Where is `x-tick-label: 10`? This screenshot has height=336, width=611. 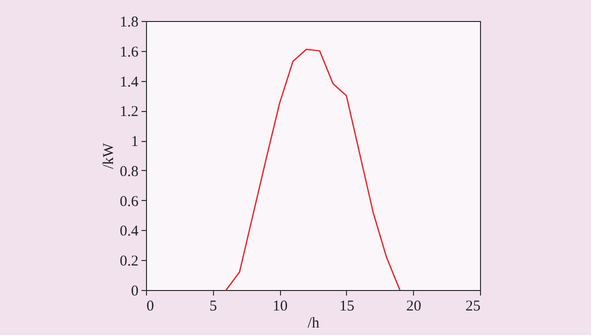
x-tick-label: 10 is located at coordinates (280, 306).